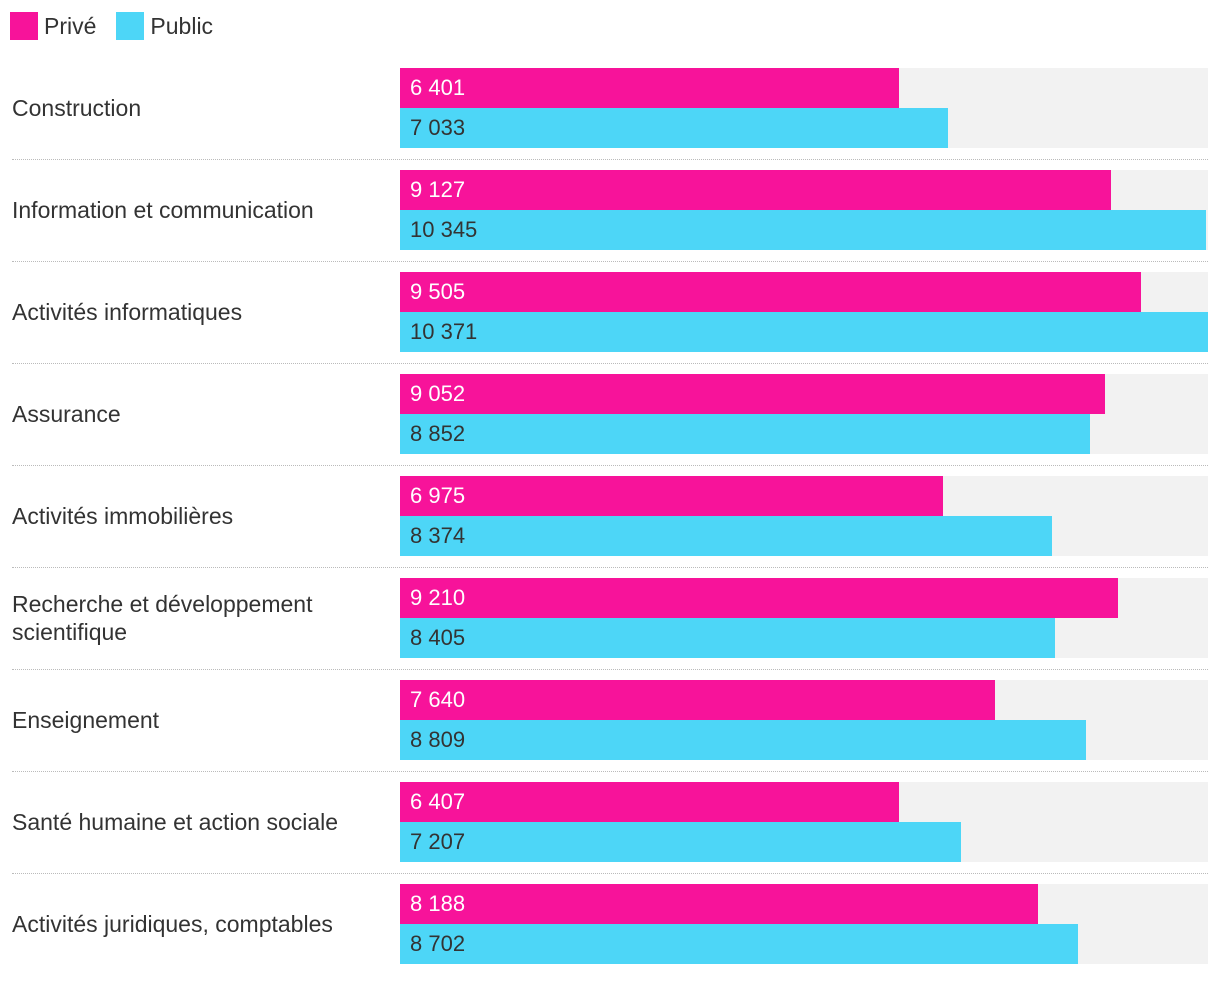 The height and width of the screenshot is (986, 1220). I want to click on bar-public: 10 371, so click(804, 332).